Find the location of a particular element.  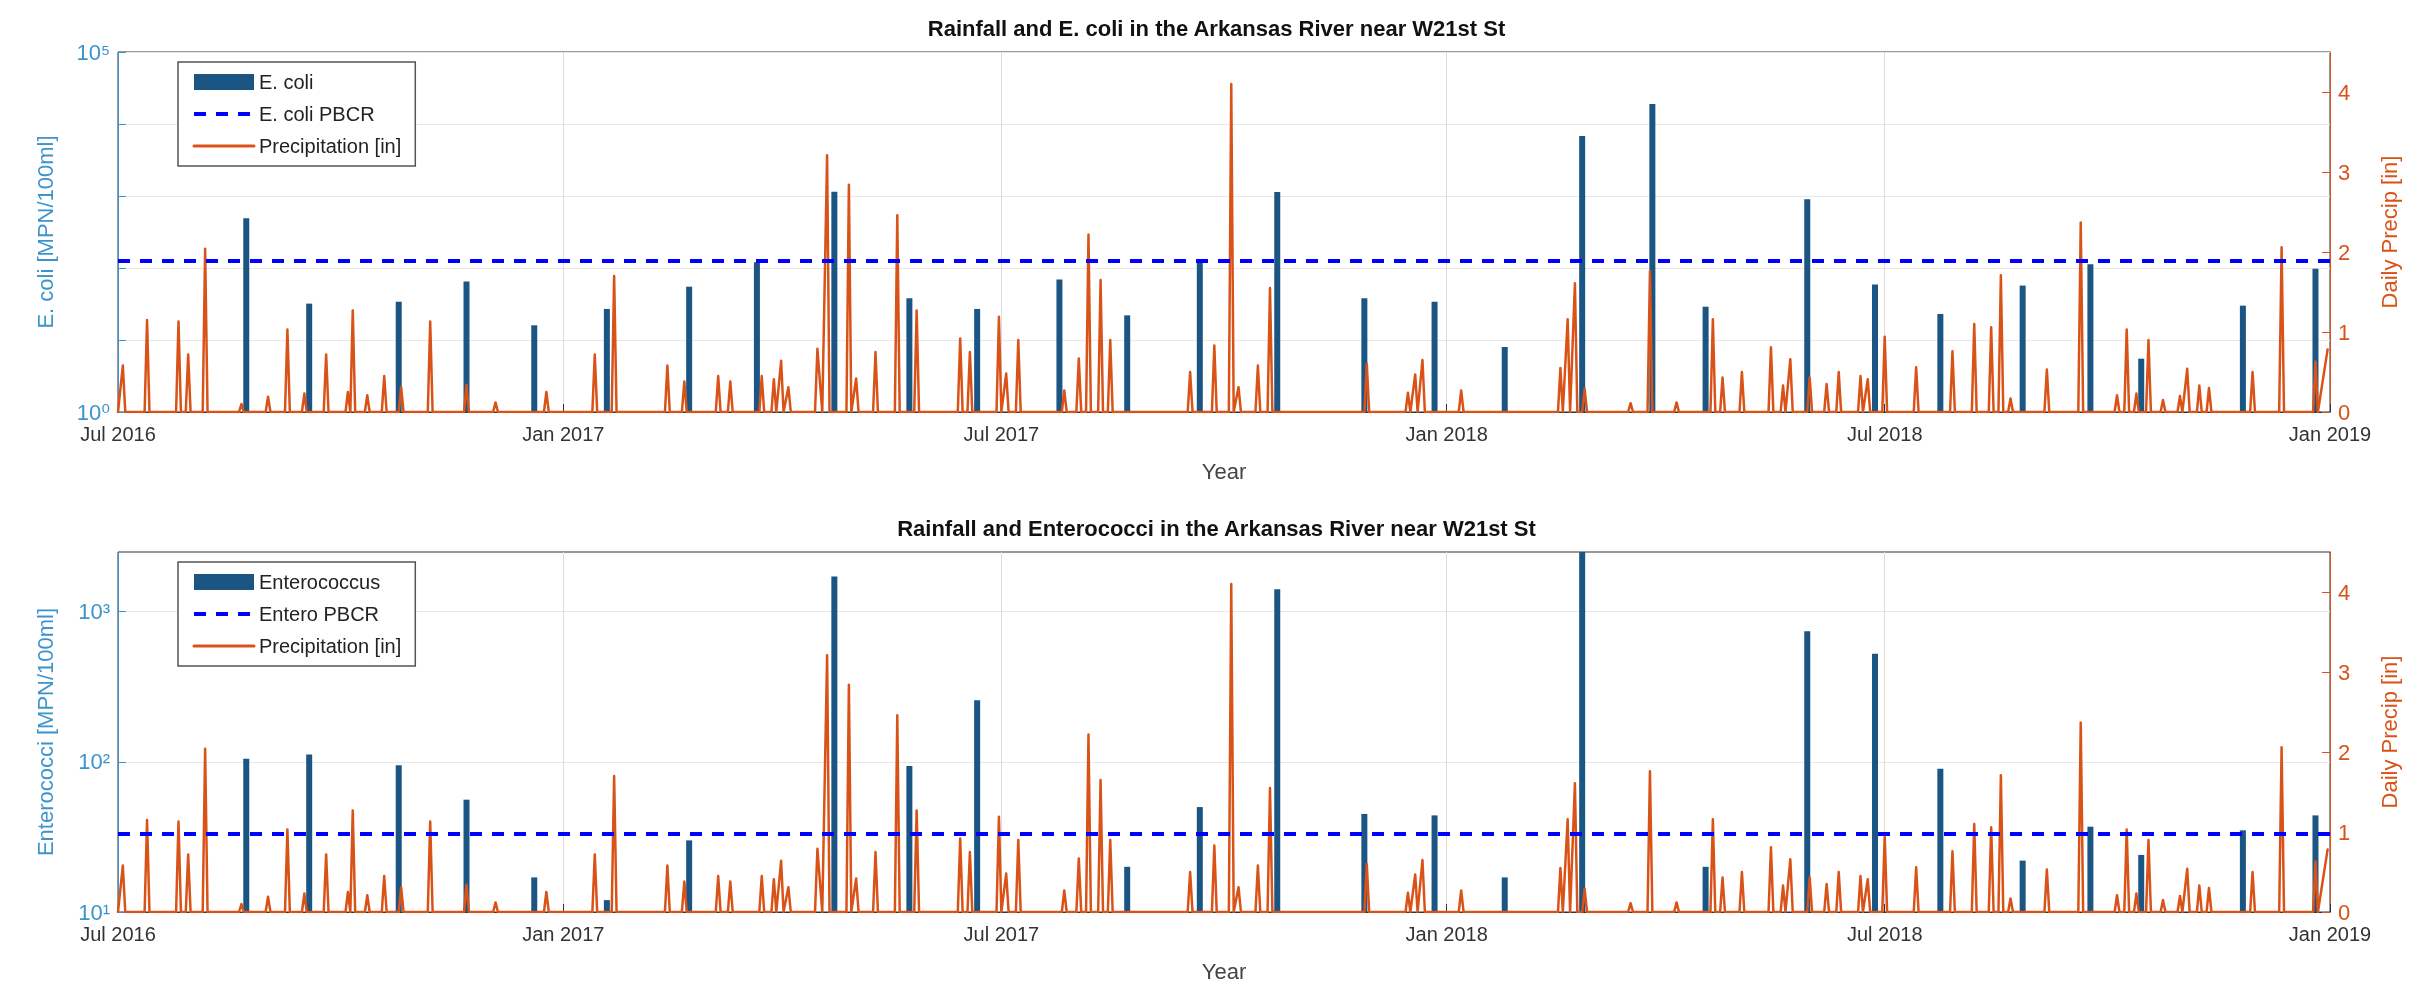

chart-title: Rainfall and E. coli in the Arkansas River near W21st St is located at coordinates (1216, 28).